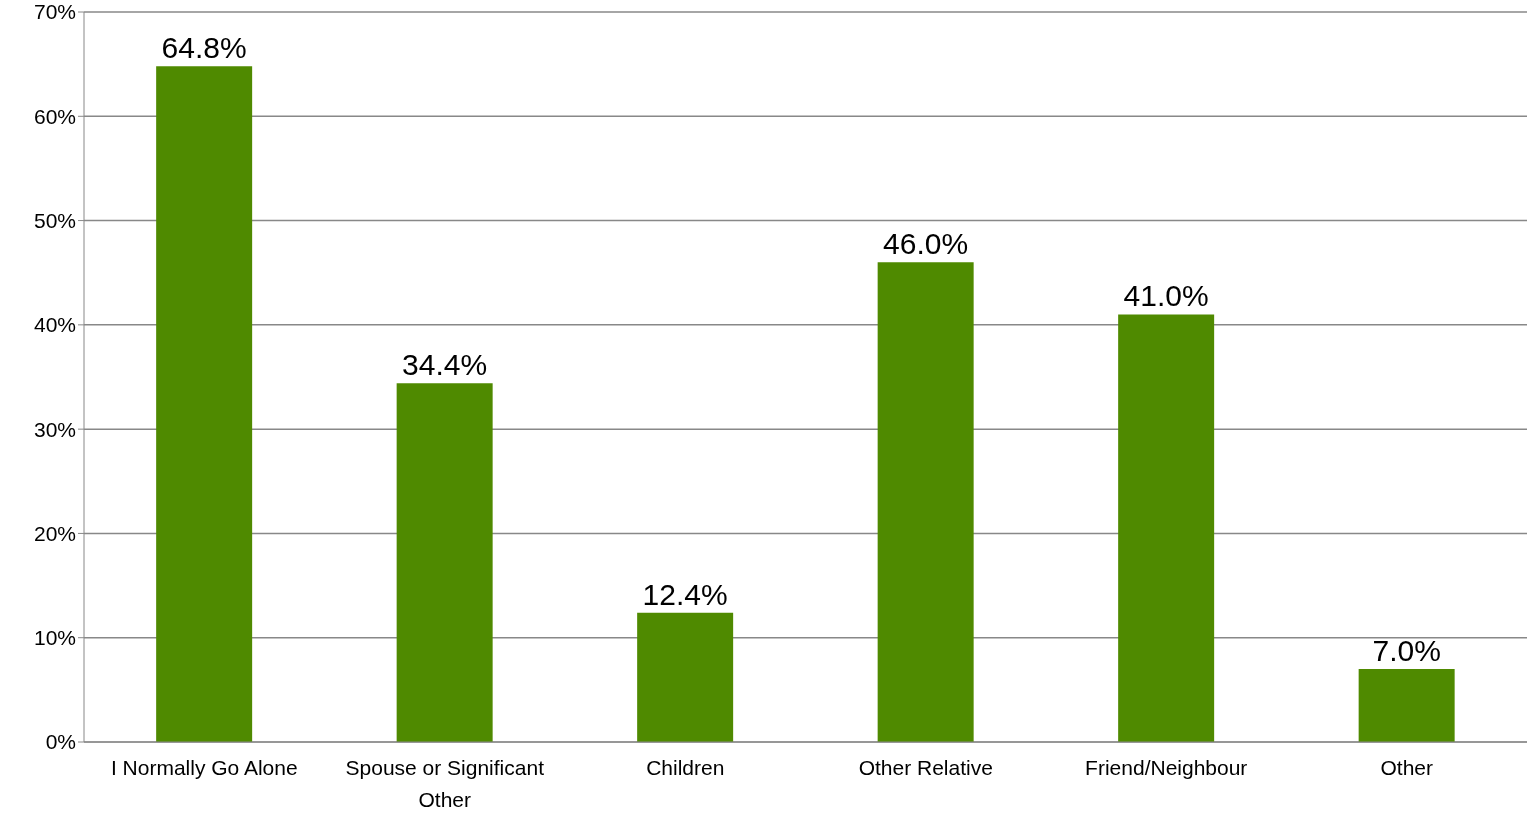 Image resolution: width=1529 pixels, height=821 pixels. Describe the element at coordinates (1407, 767) in the screenshot. I see `x-tick-label: Other` at that location.